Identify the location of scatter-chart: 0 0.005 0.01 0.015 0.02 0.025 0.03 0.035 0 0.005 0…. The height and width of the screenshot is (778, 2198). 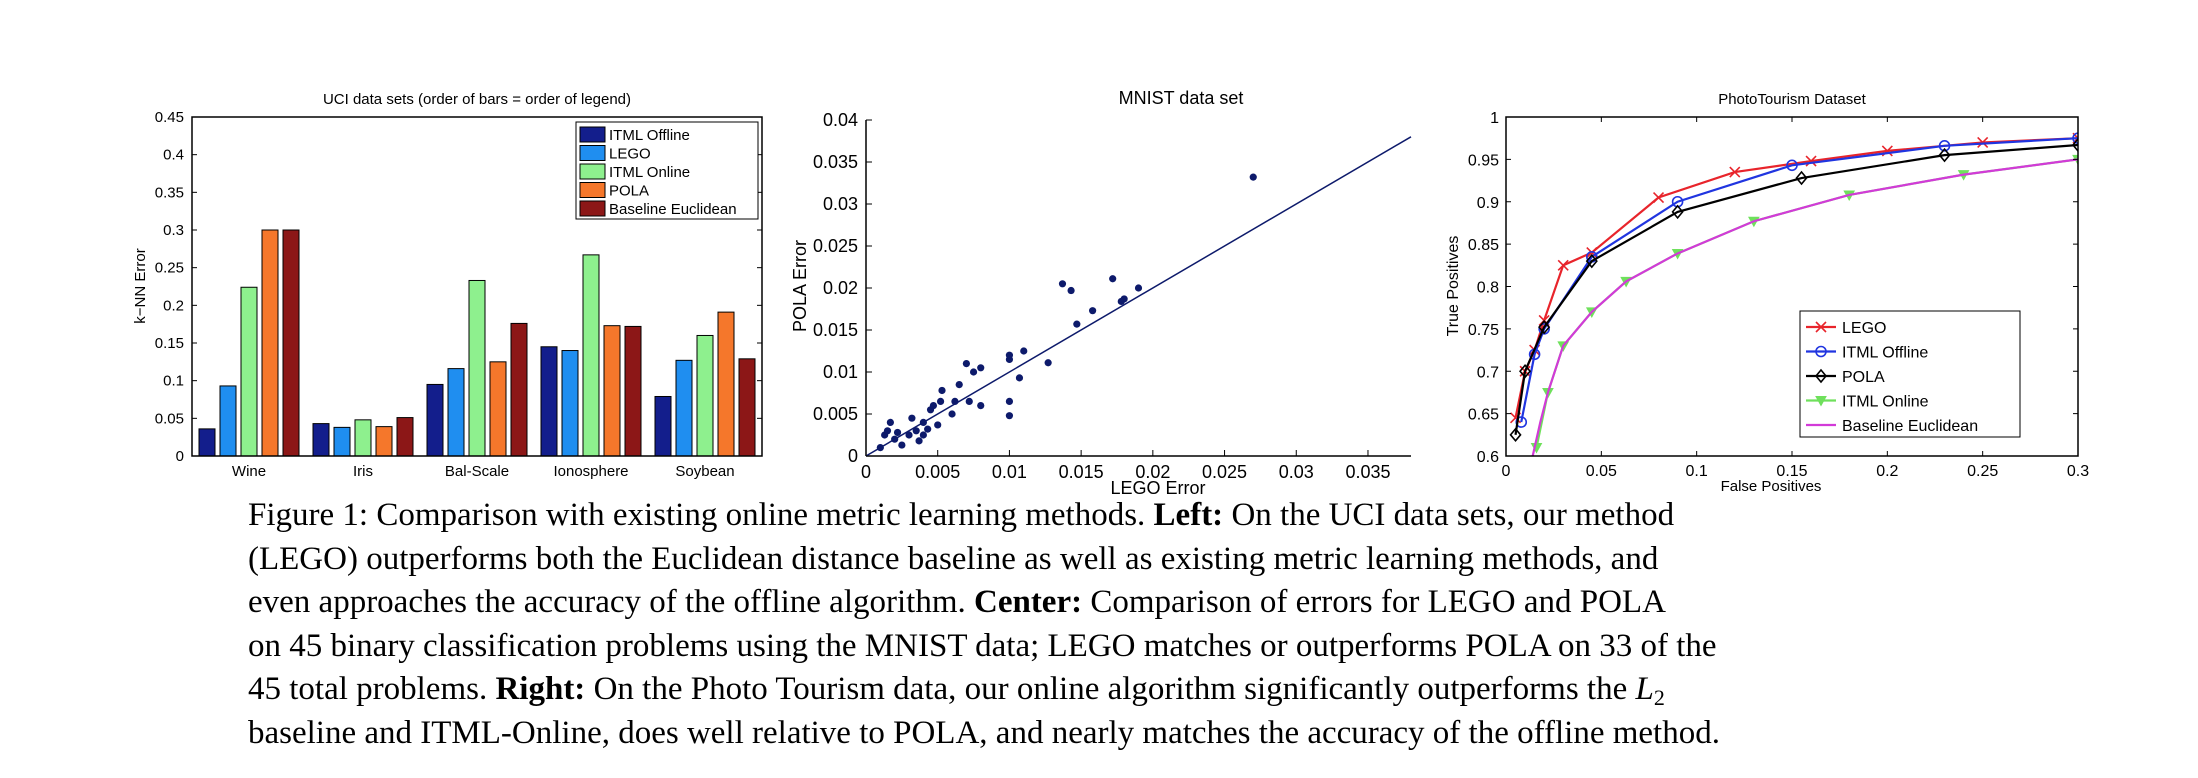
(1101, 293).